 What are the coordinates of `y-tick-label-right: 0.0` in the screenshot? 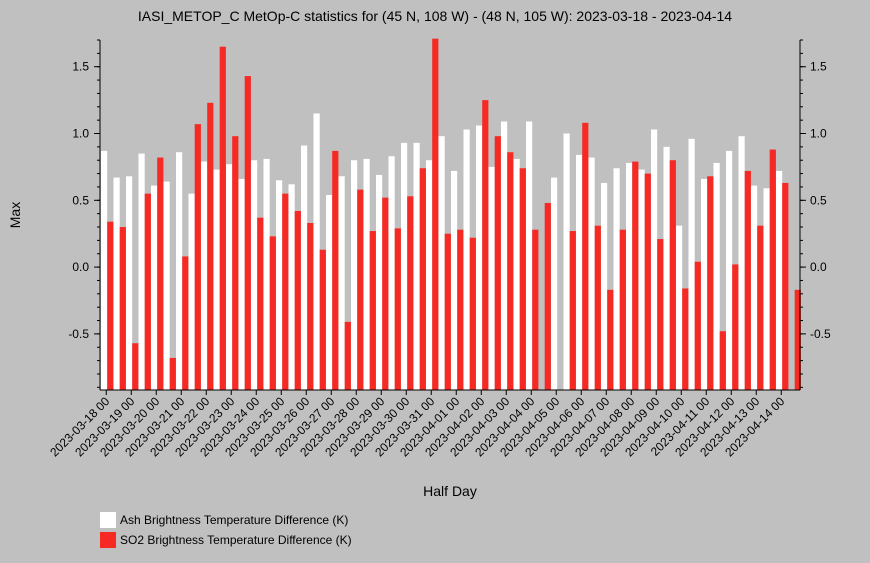 It's located at (818, 267).